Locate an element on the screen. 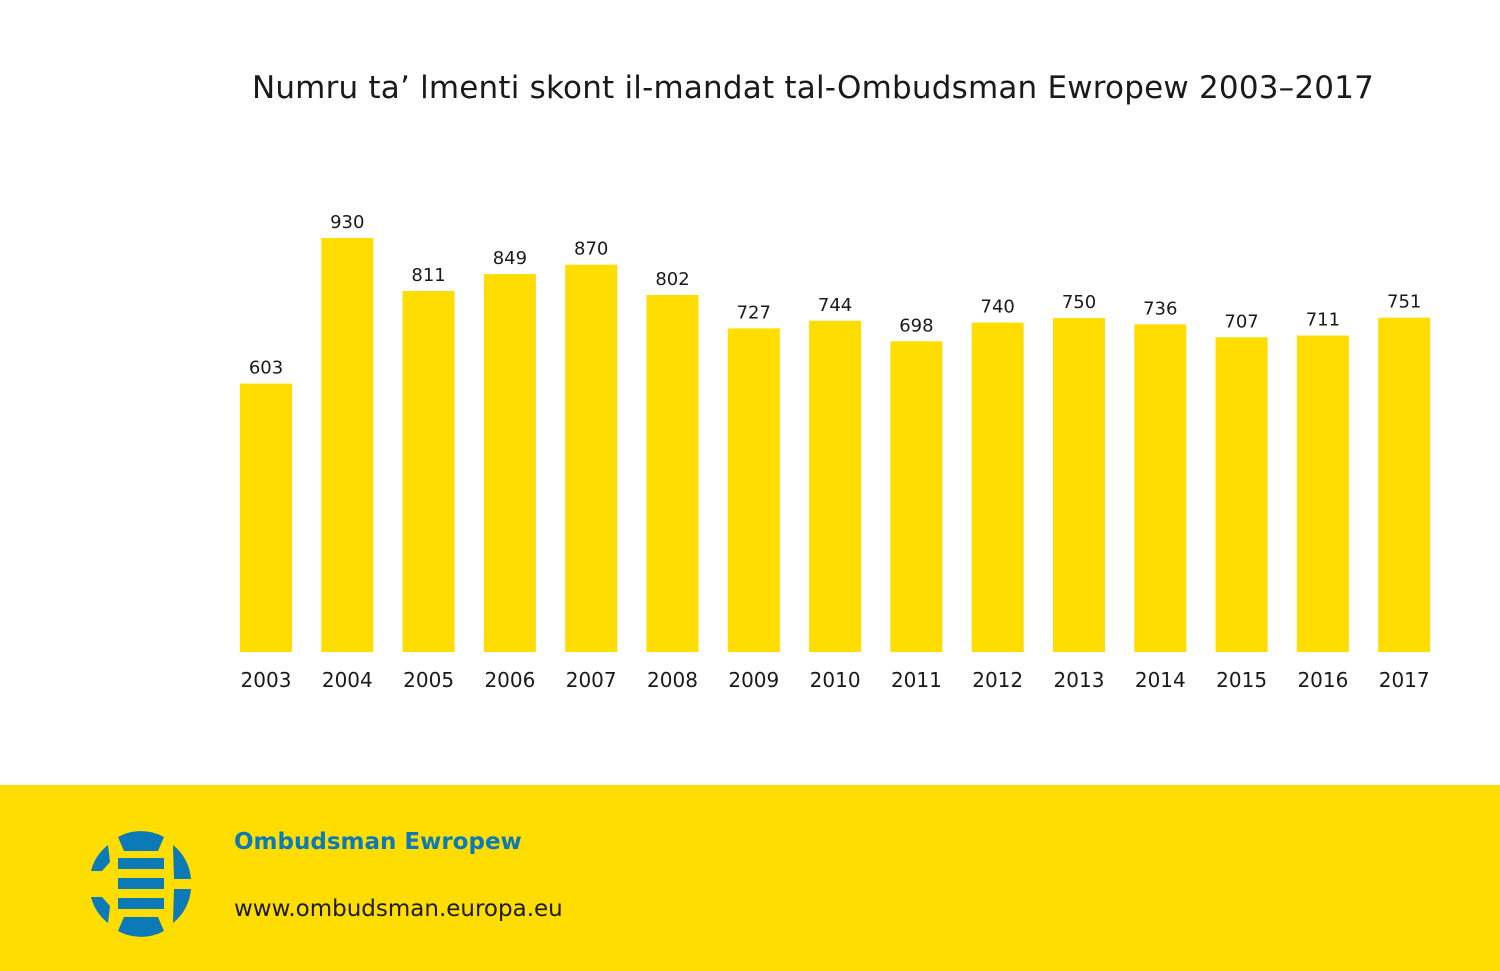 This screenshot has height=971, width=1500. data-label-2014: 736 is located at coordinates (1160, 308).